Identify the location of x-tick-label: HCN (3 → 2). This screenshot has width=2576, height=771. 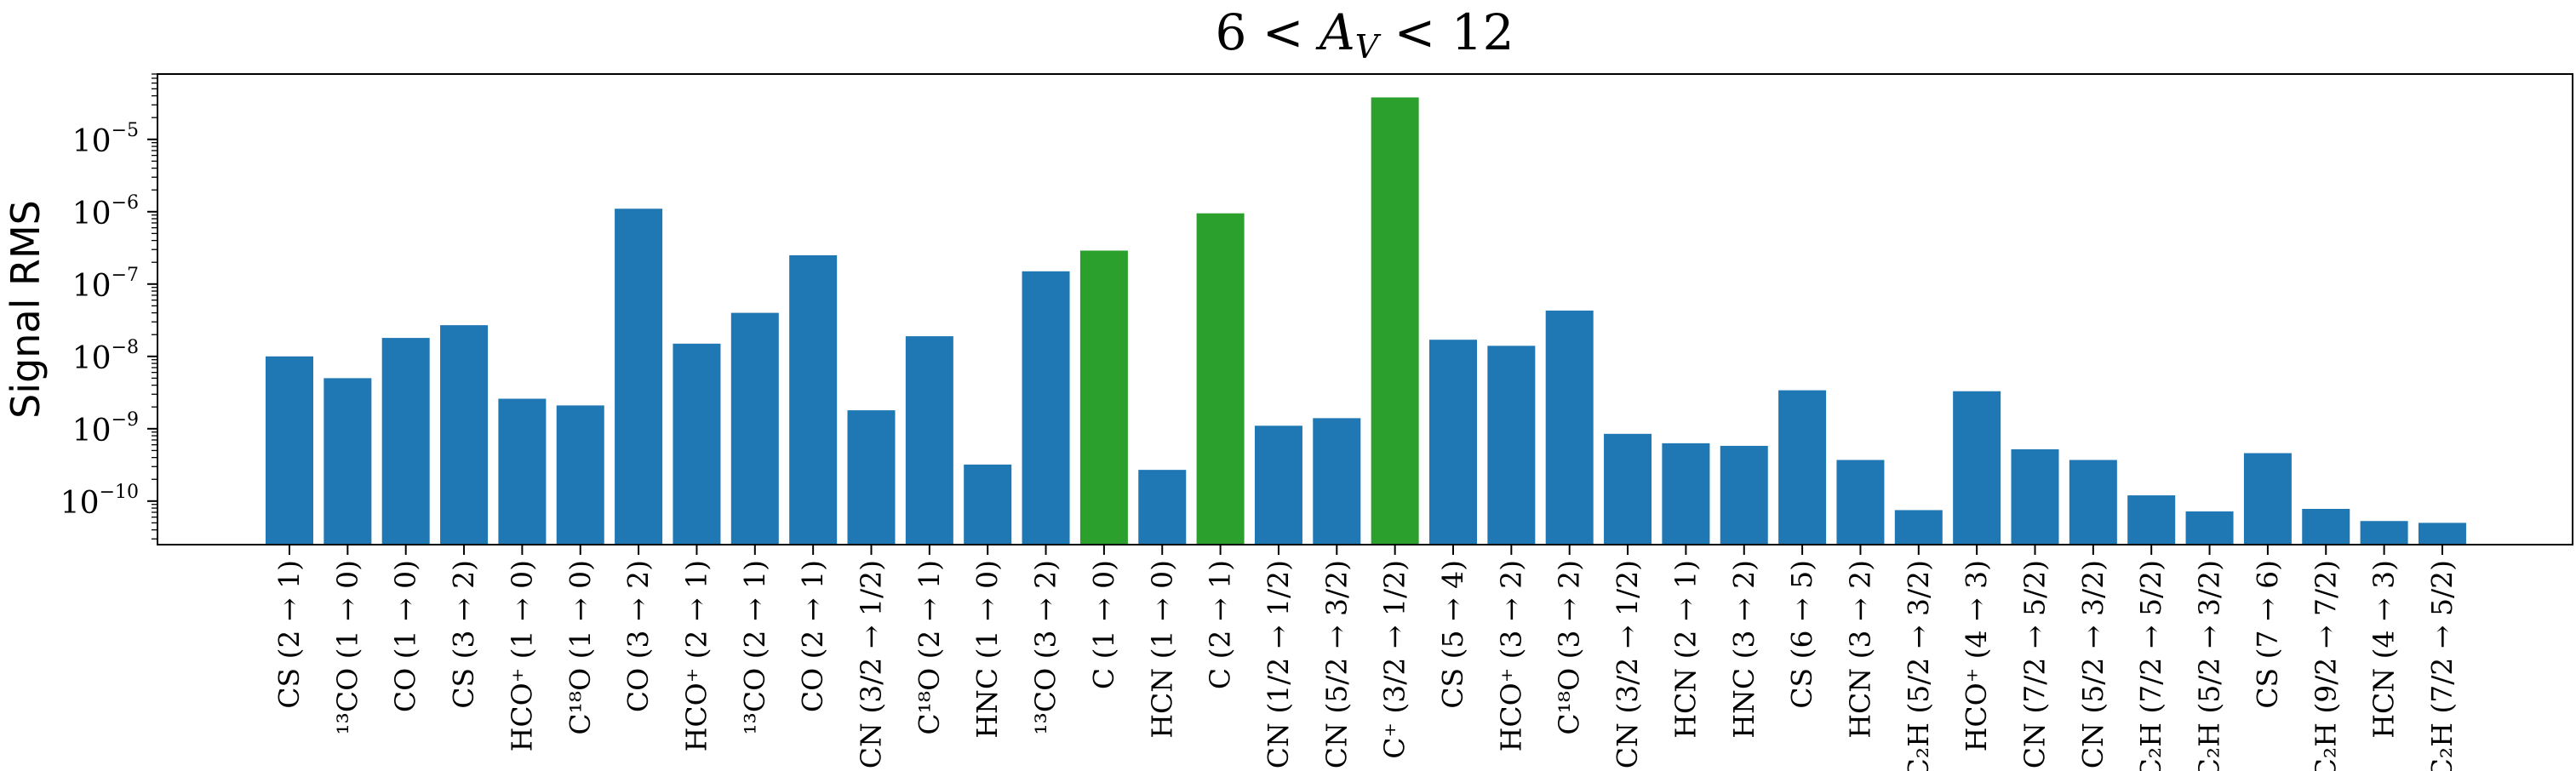
(1859, 649).